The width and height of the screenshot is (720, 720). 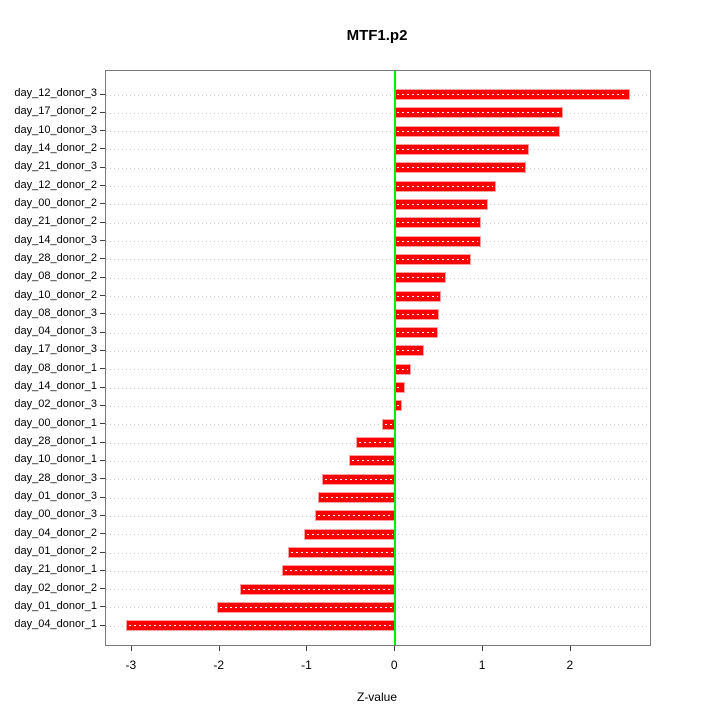 What do you see at coordinates (55, 294) in the screenshot?
I see `y-axis-label: day_10_donor_2` at bounding box center [55, 294].